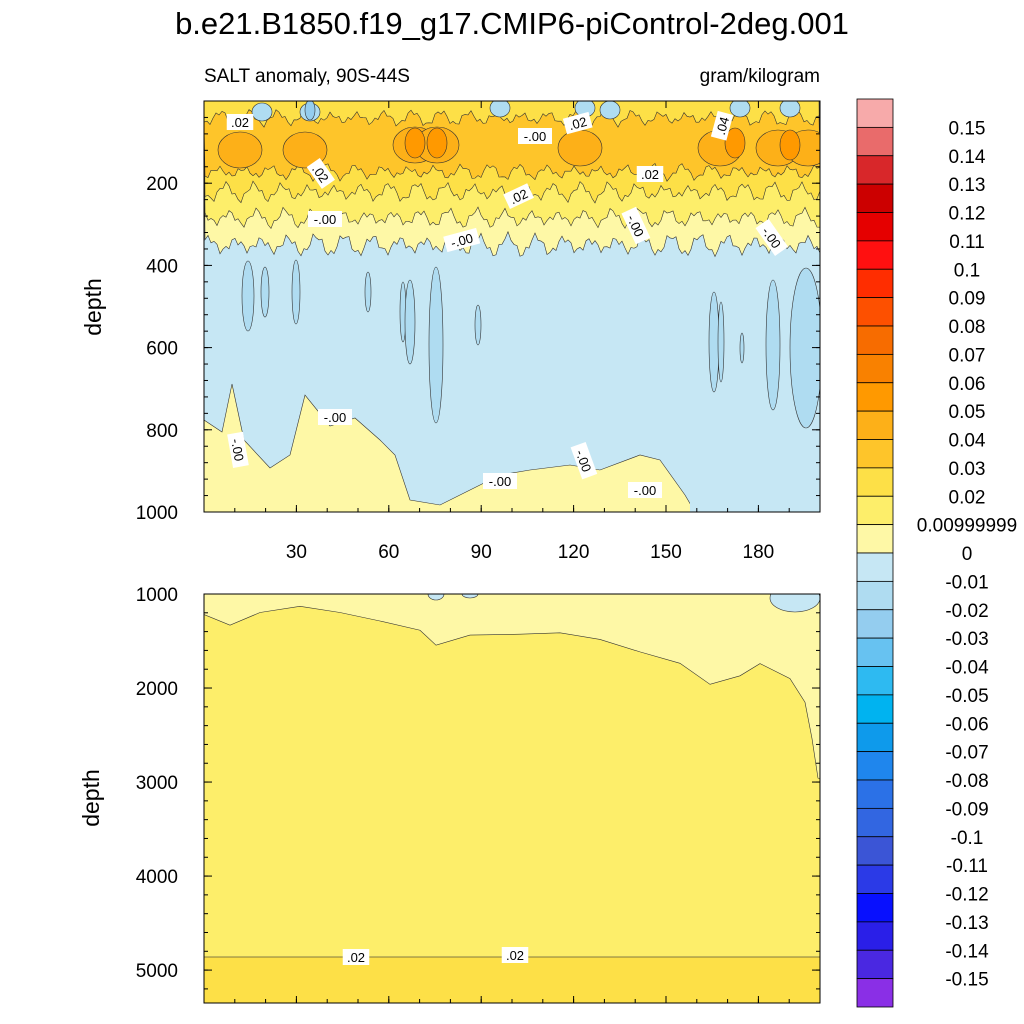 This screenshot has width=1024, height=1024. What do you see at coordinates (307, 76) in the screenshot?
I see `left-string: SALT anomaly, 90S-44S` at bounding box center [307, 76].